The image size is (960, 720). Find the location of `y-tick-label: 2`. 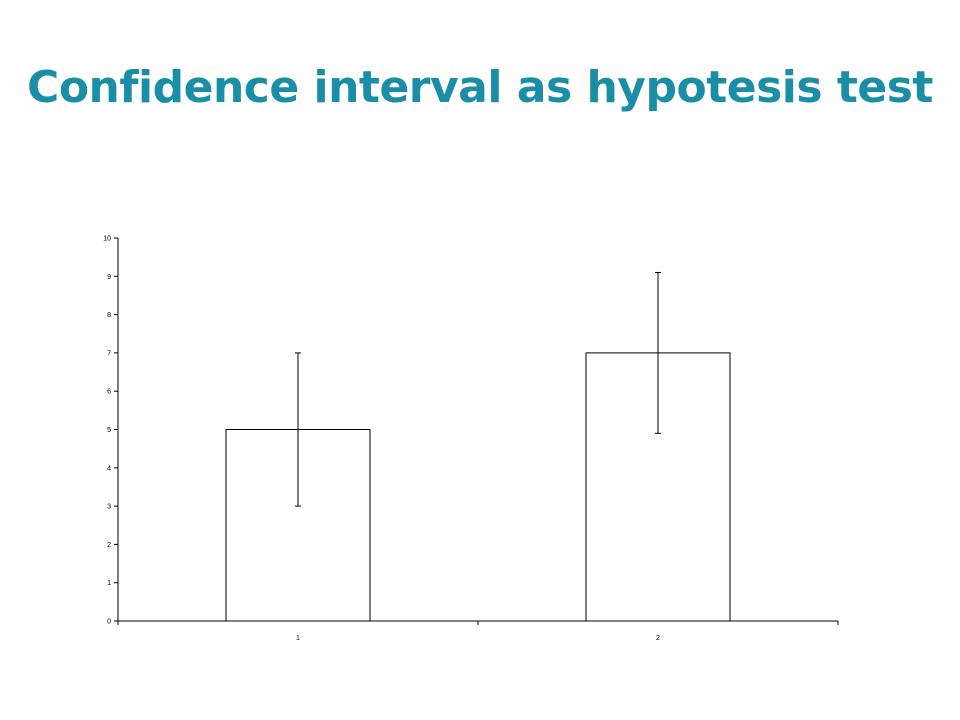

y-tick-label: 2 is located at coordinates (109, 545).